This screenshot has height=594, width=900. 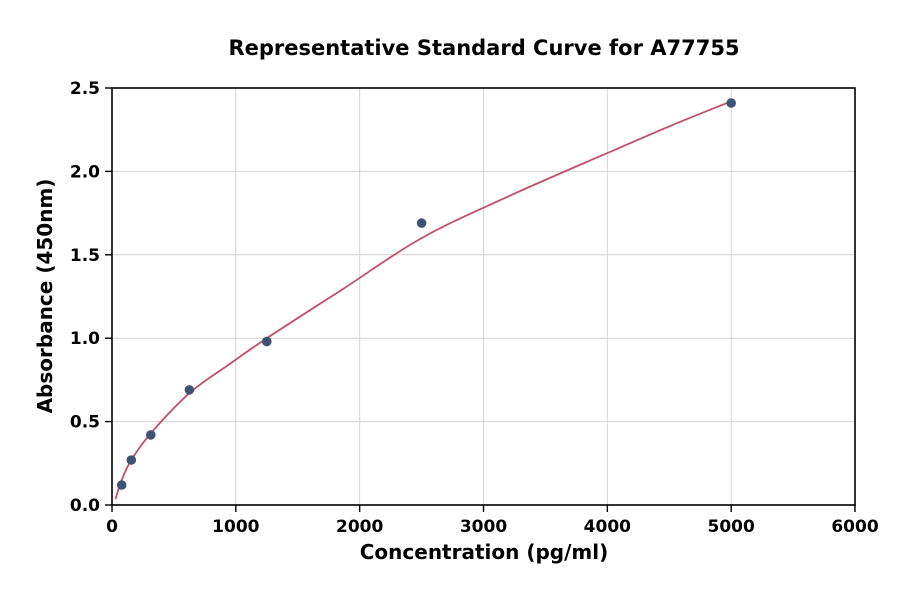 I want to click on x-axis-label: Concentration (pg/ml), so click(x=484, y=552).